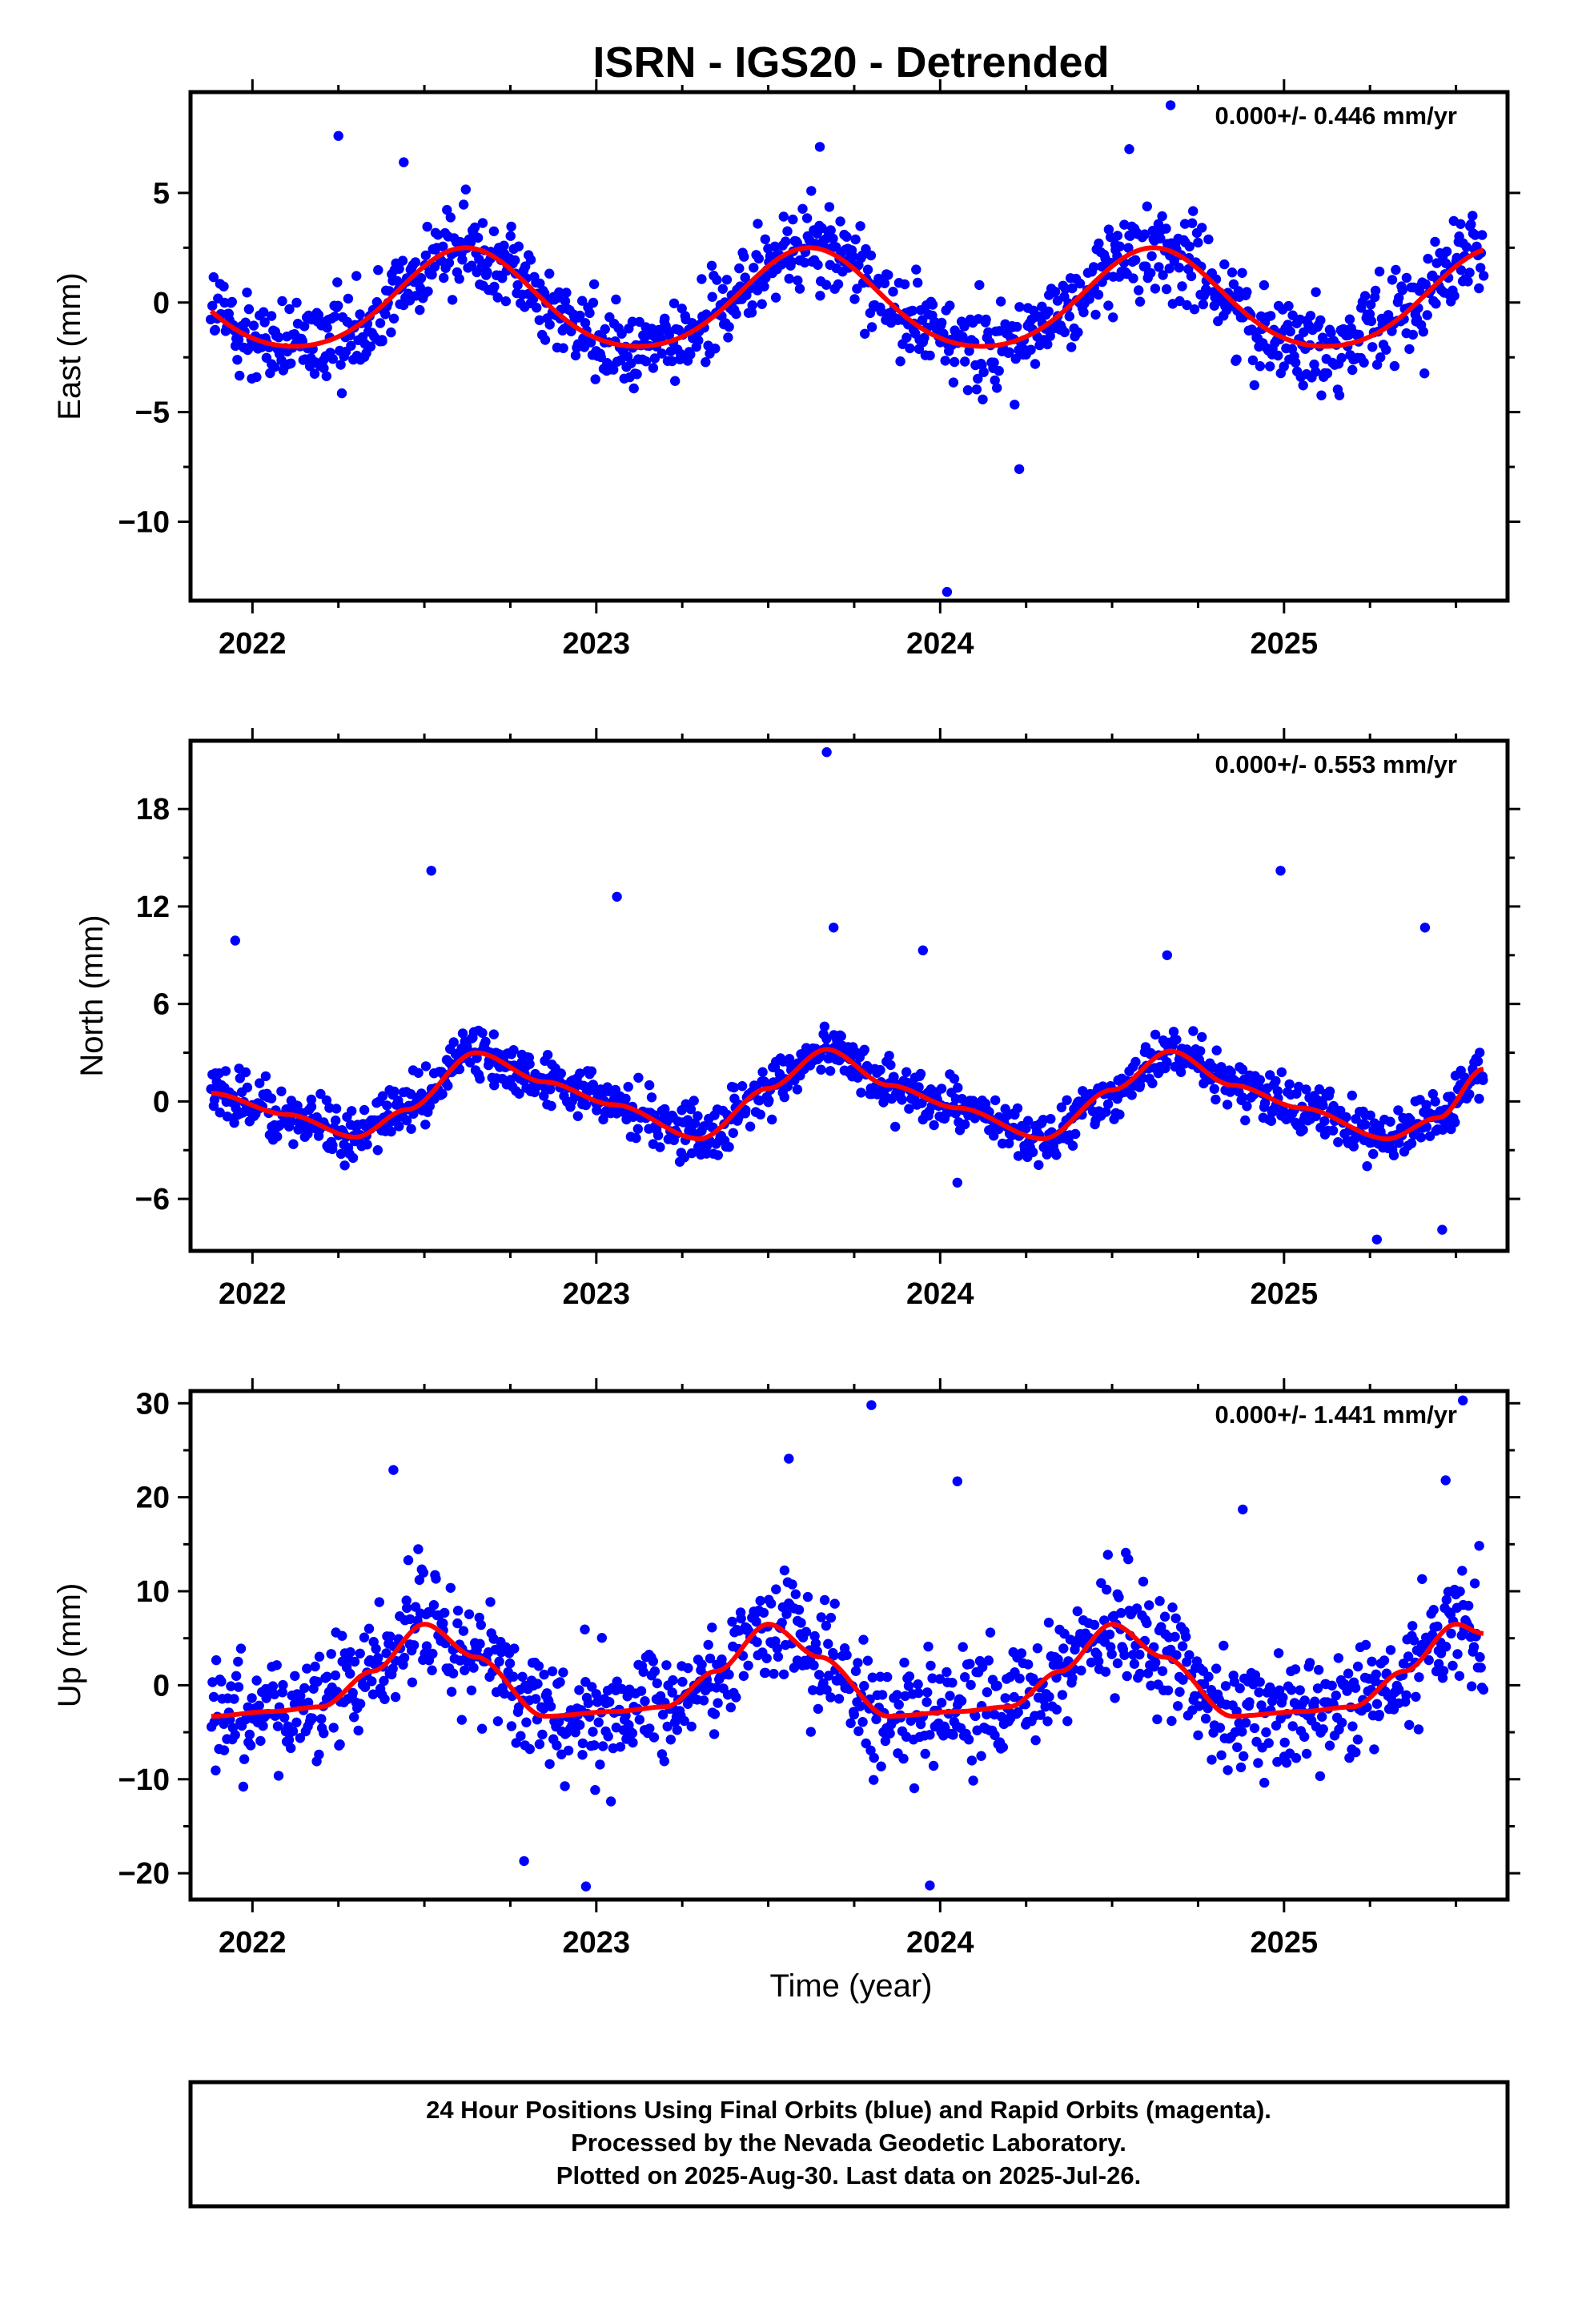 Image resolution: width=1582 pixels, height=2324 pixels. I want to click on x-axis-label: Time (year), so click(851, 1986).